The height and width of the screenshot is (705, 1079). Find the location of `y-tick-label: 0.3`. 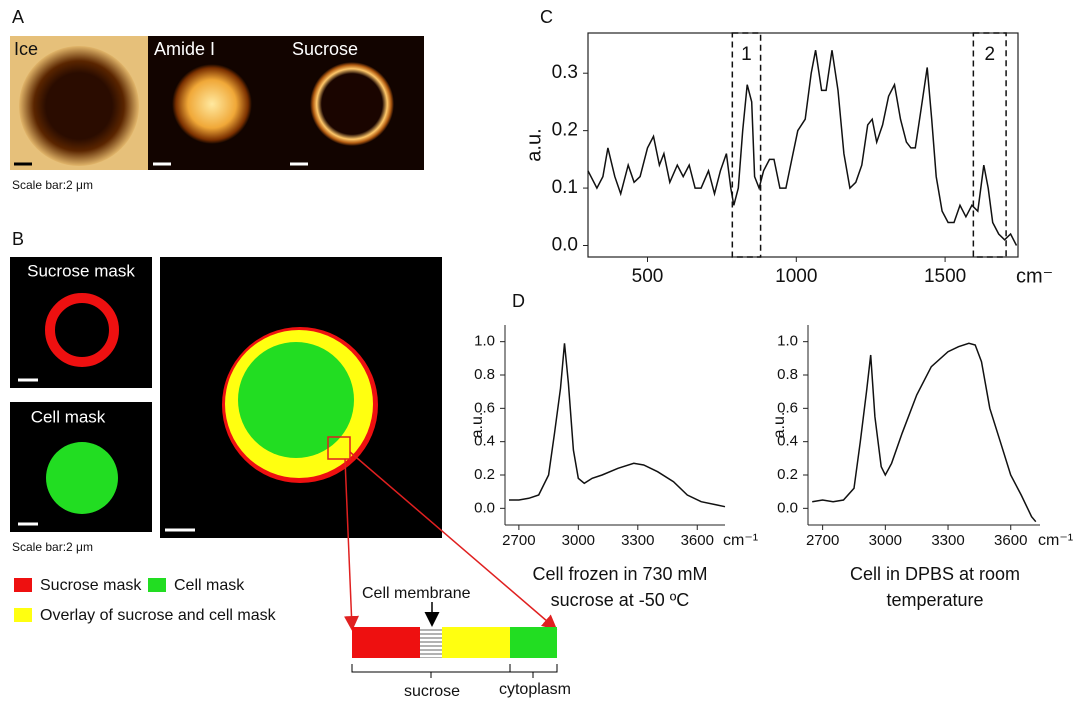

y-tick-label: 0.3 is located at coordinates (565, 72).